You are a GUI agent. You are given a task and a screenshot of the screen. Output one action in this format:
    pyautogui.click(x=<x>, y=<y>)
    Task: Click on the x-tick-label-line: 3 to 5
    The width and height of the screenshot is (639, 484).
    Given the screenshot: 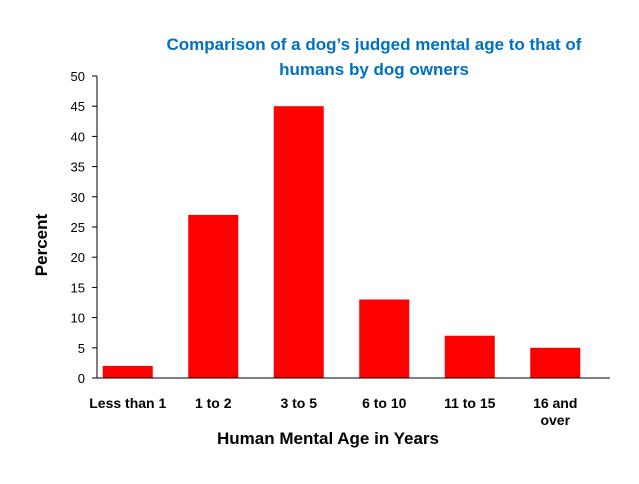 What is the action you would take?
    pyautogui.click(x=298, y=403)
    